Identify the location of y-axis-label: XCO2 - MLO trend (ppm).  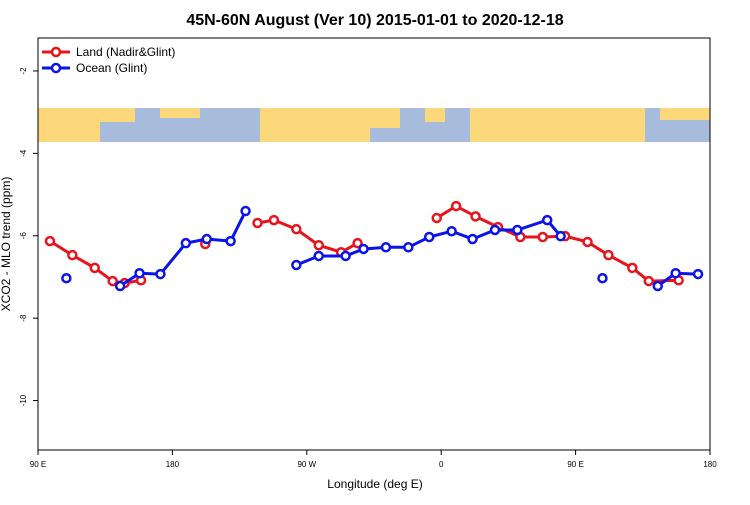
(6, 244).